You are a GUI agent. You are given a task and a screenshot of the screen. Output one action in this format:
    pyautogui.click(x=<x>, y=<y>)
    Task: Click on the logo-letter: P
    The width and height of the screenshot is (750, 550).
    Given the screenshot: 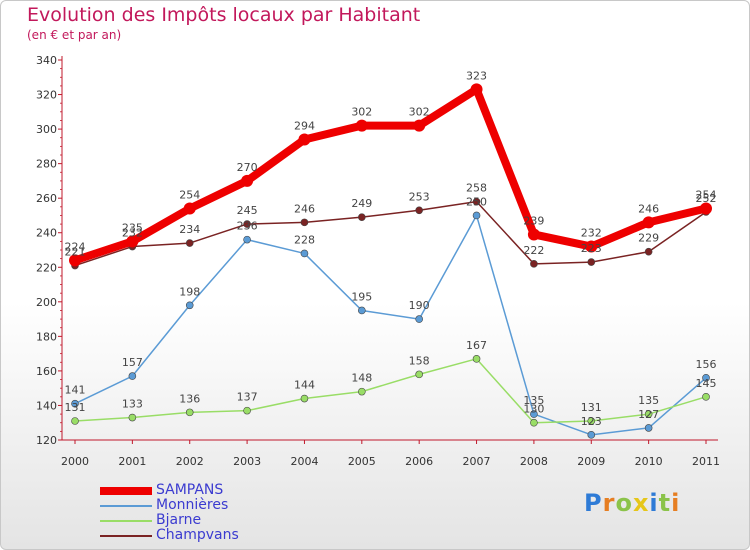 What is the action you would take?
    pyautogui.click(x=593, y=503)
    